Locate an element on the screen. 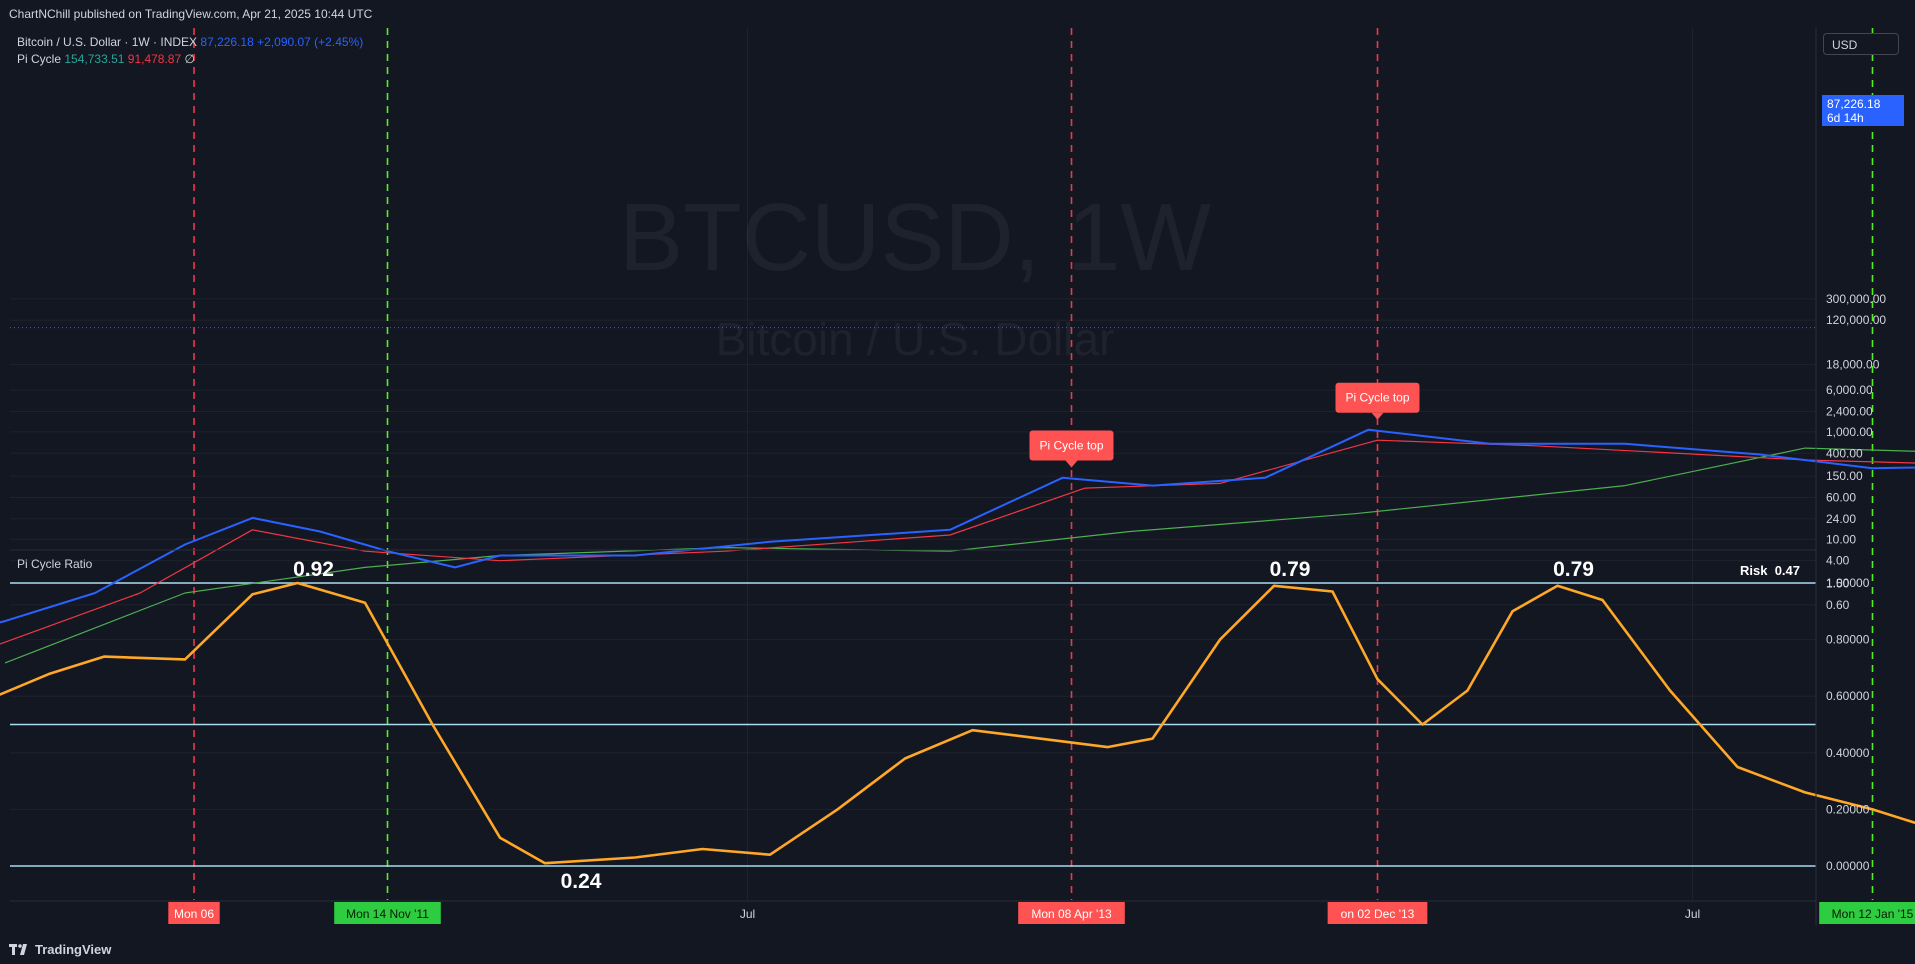 The image size is (1915, 964). ratio-pane-title: Pi Cycle Ratio is located at coordinates (55, 564).